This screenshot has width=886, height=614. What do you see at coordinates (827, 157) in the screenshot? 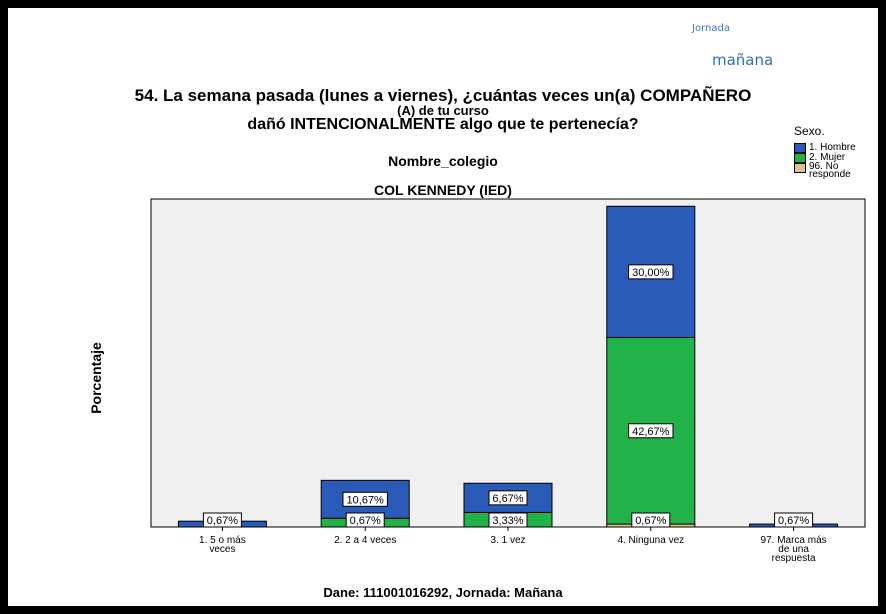
I see `legend-label: 2. Mujer` at bounding box center [827, 157].